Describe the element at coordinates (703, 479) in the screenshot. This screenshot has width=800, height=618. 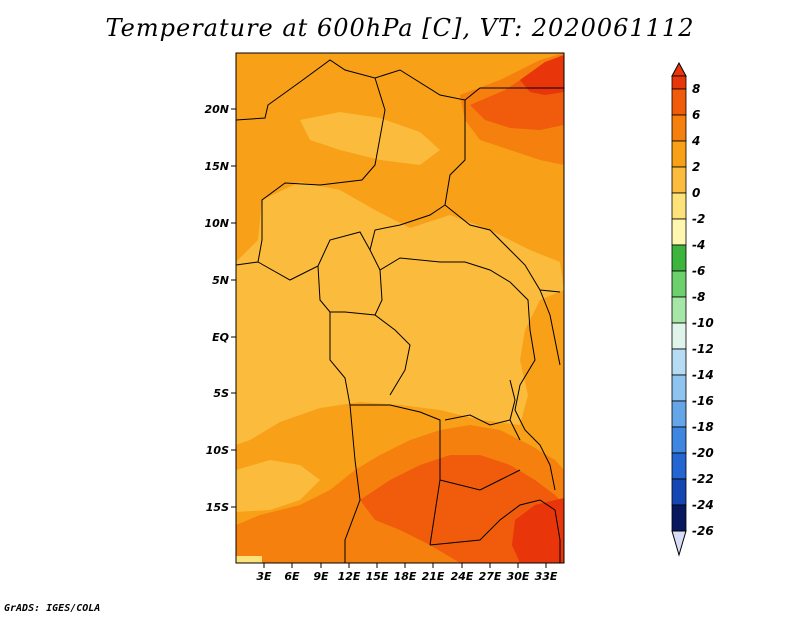
I see `colorbar-label: -22` at that location.